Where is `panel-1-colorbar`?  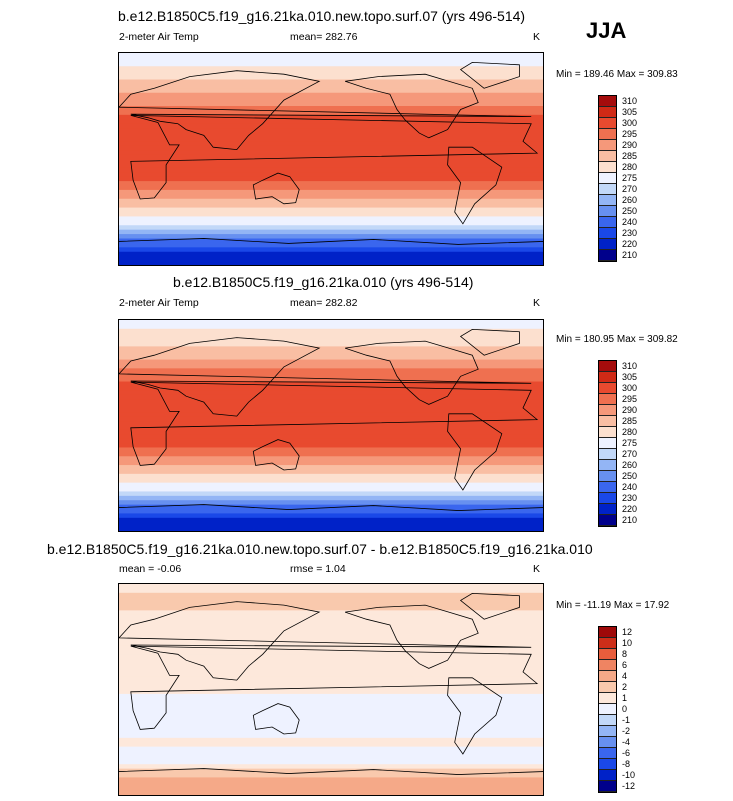 panel-1-colorbar is located at coordinates (607, 178).